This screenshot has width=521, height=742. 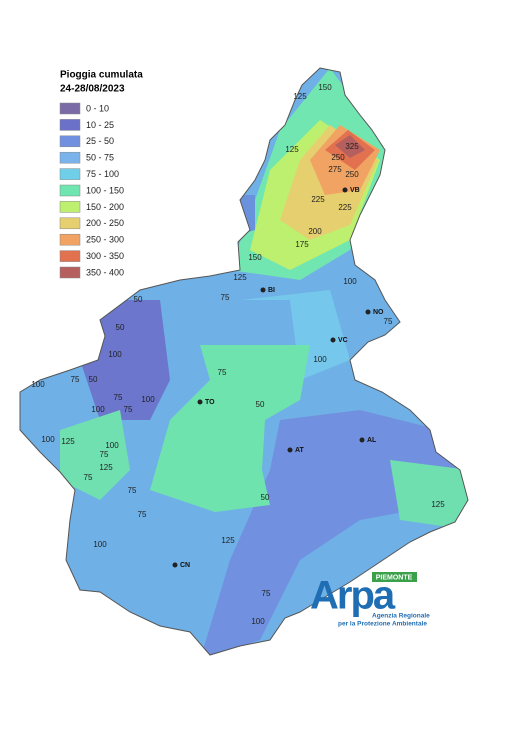 I want to click on logo-name: Arpa, so click(x=353, y=596).